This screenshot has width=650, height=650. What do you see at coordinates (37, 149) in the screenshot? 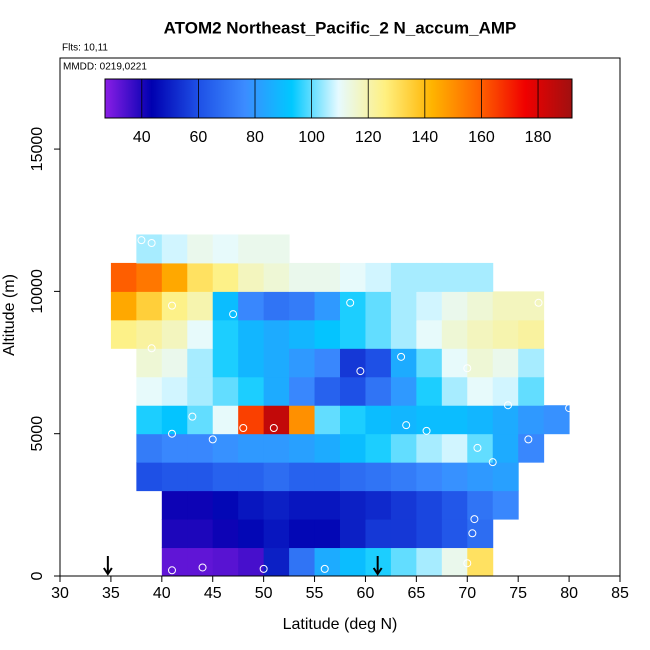
I see `y-tick-label: 15000` at bounding box center [37, 149].